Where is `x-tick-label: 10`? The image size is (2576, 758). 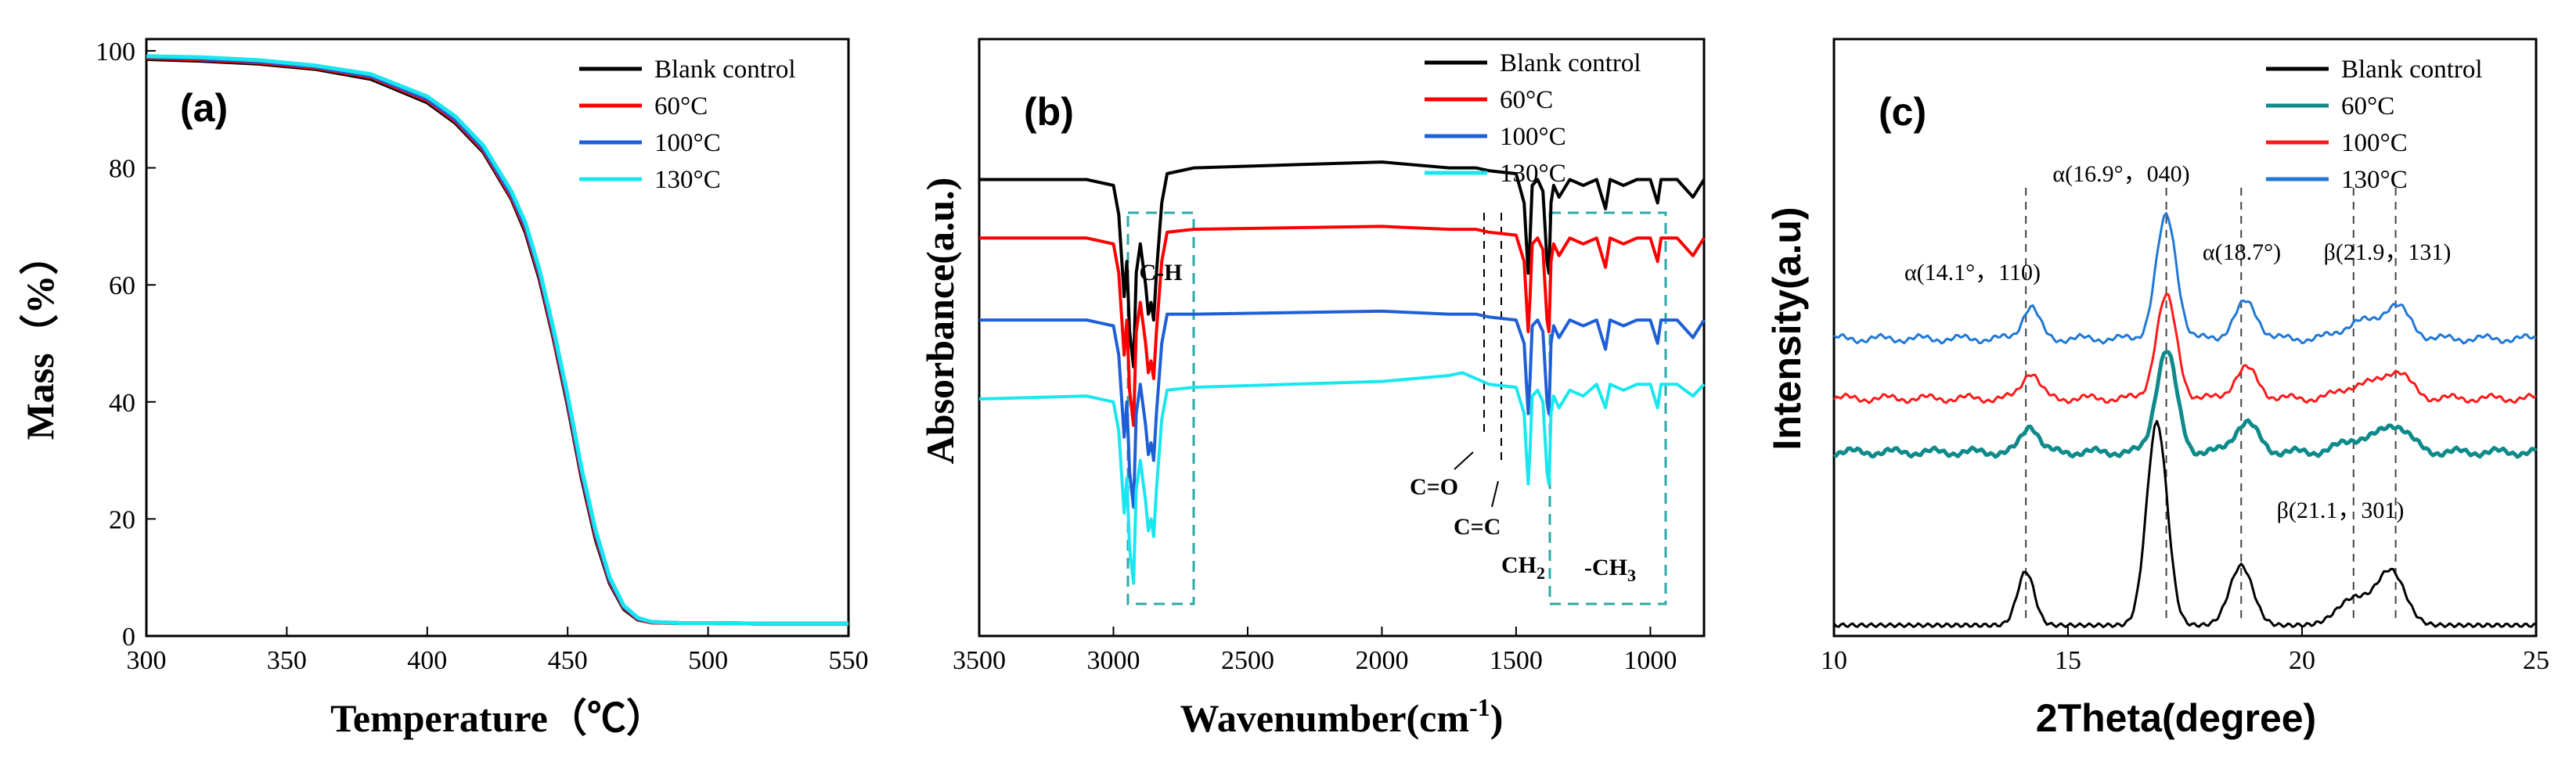
x-tick-label: 10 is located at coordinates (1834, 660).